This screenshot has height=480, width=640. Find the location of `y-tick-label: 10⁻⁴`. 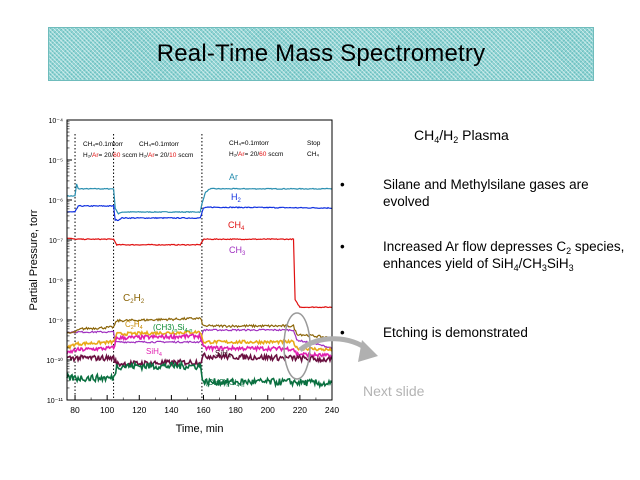

y-tick-label: 10⁻⁴ is located at coordinates (56, 121).